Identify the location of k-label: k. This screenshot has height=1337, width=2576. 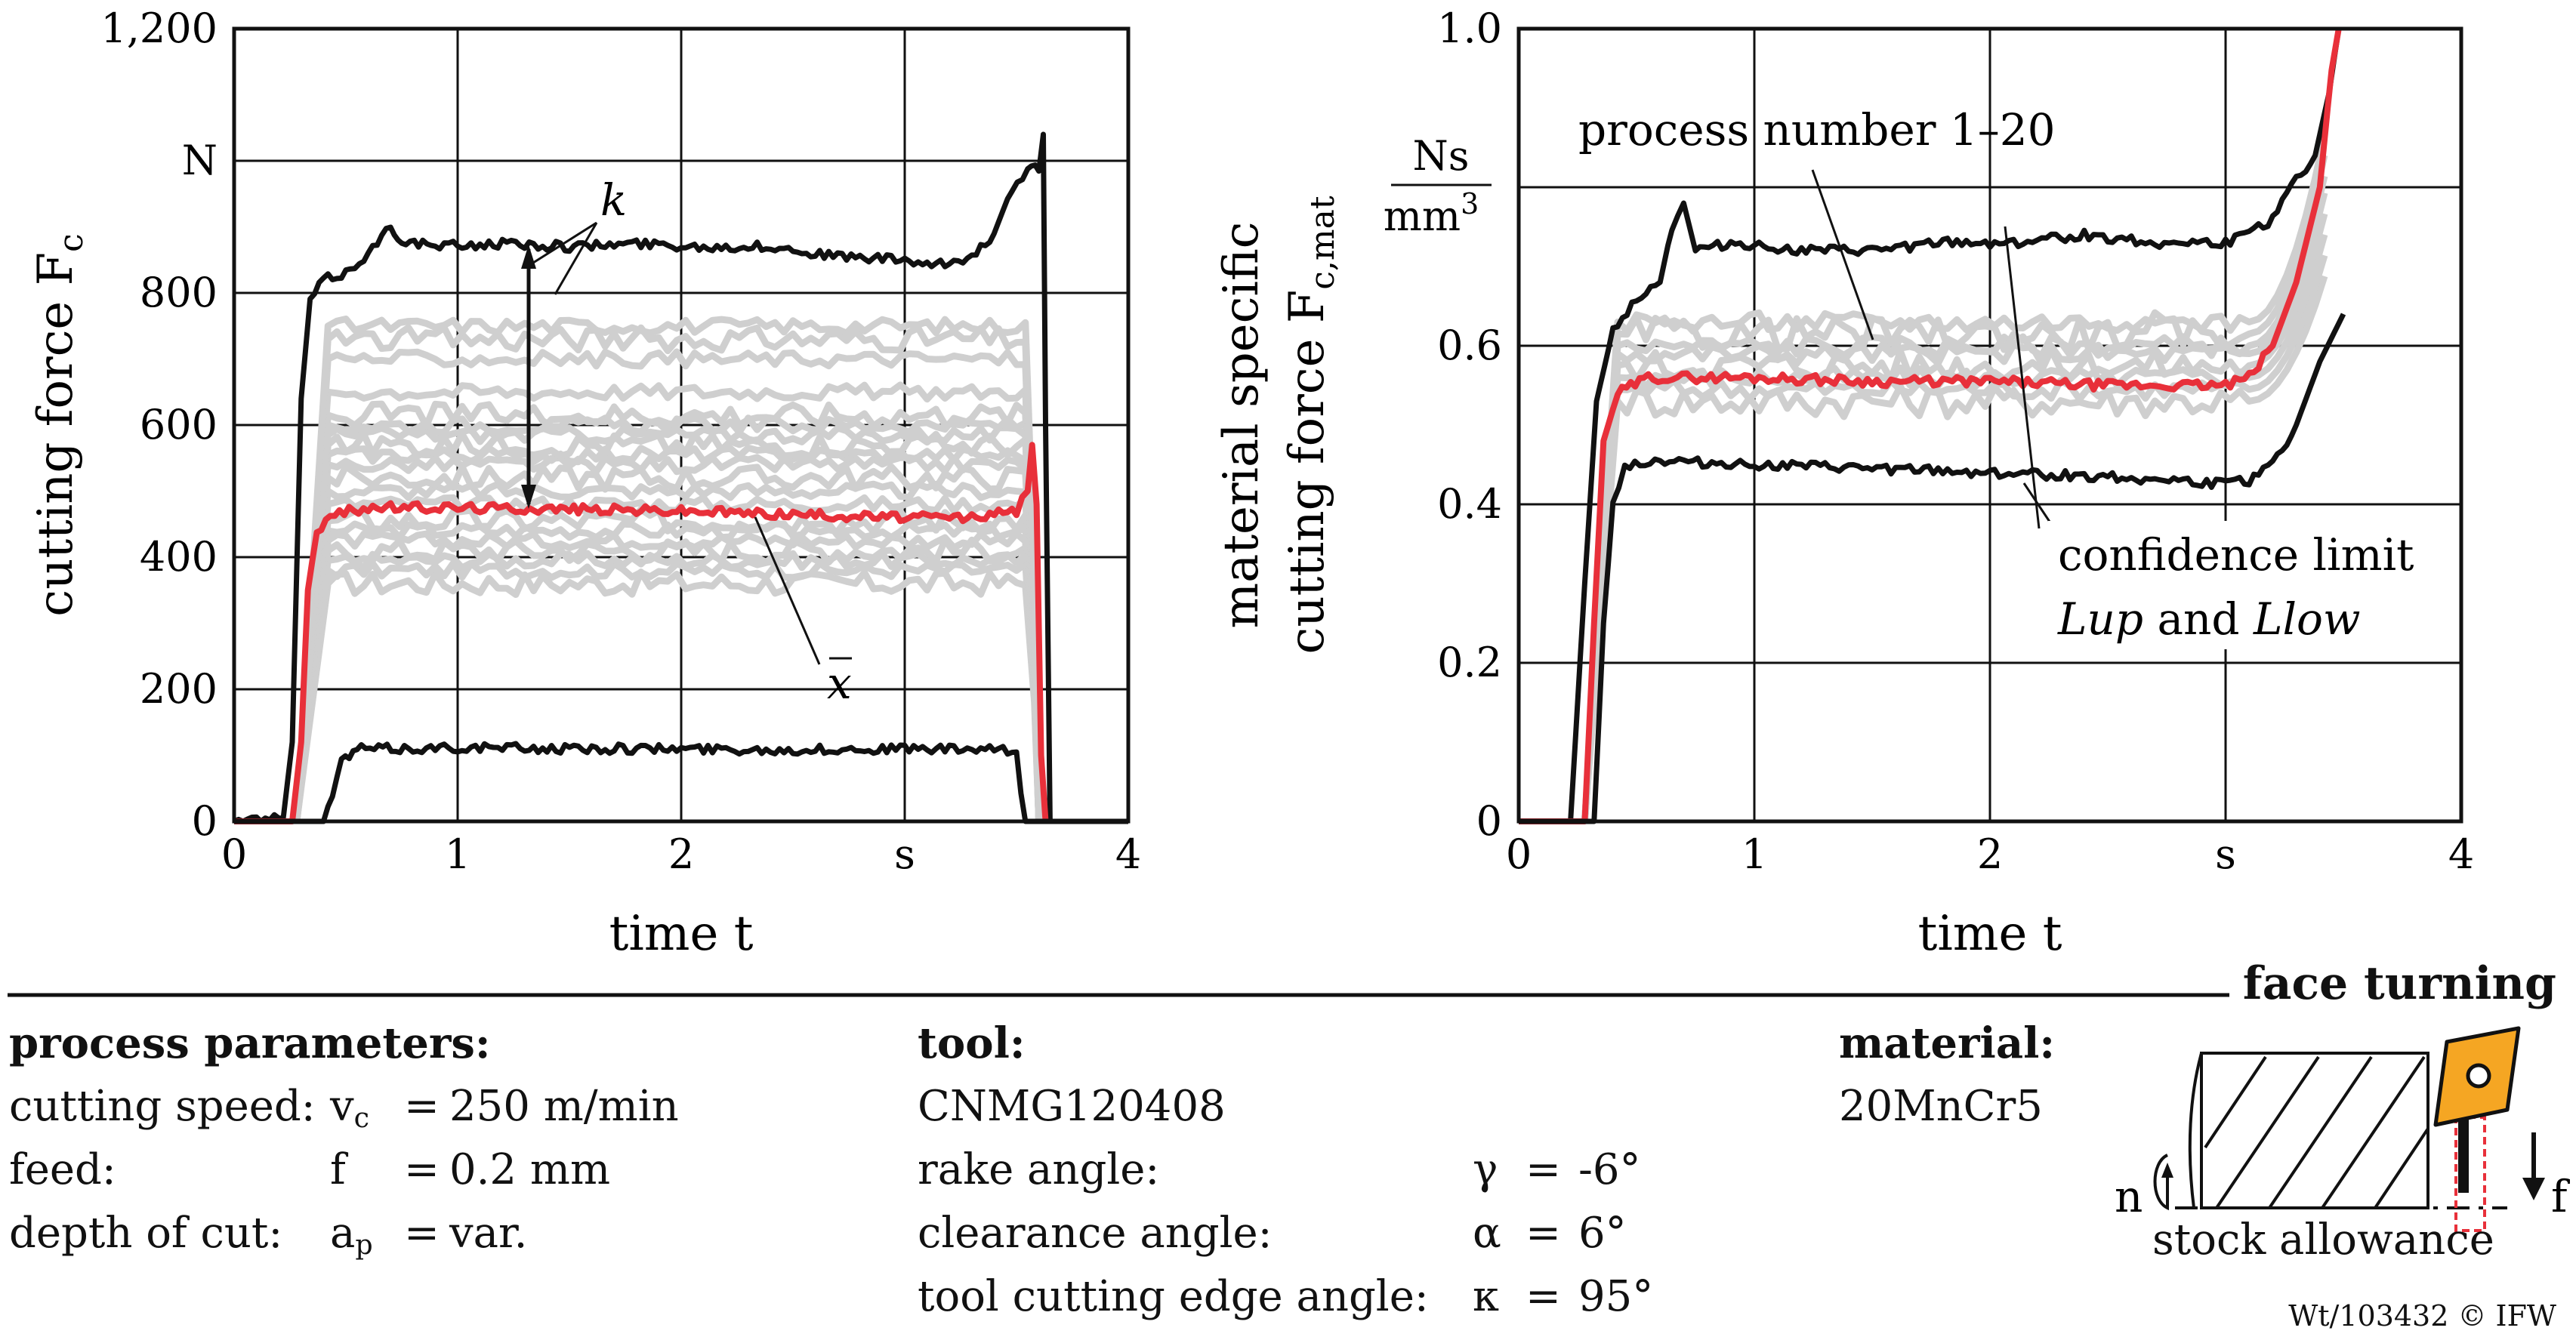
(613, 200).